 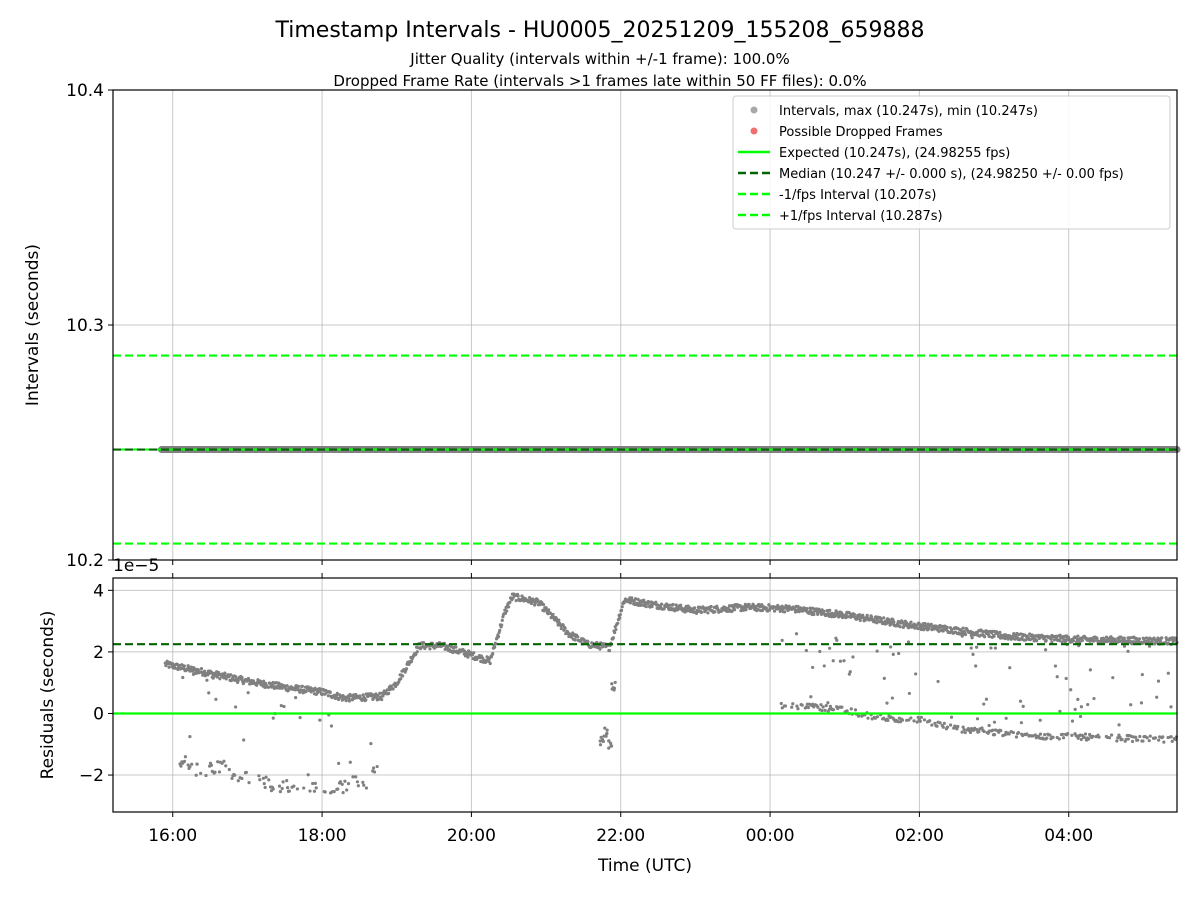 What do you see at coordinates (621, 562) in the screenshot?
I see `intervals-x-ticks` at bounding box center [621, 562].